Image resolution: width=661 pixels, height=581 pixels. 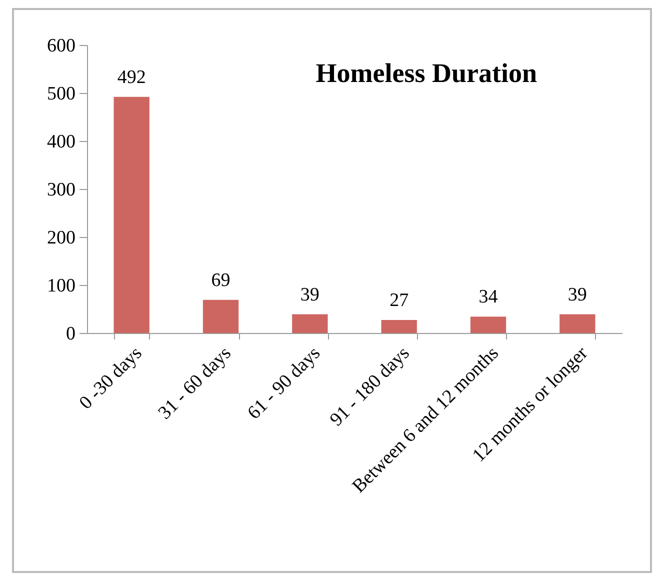 What do you see at coordinates (61, 94) in the screenshot?
I see `y-tick-label: 500` at bounding box center [61, 94].